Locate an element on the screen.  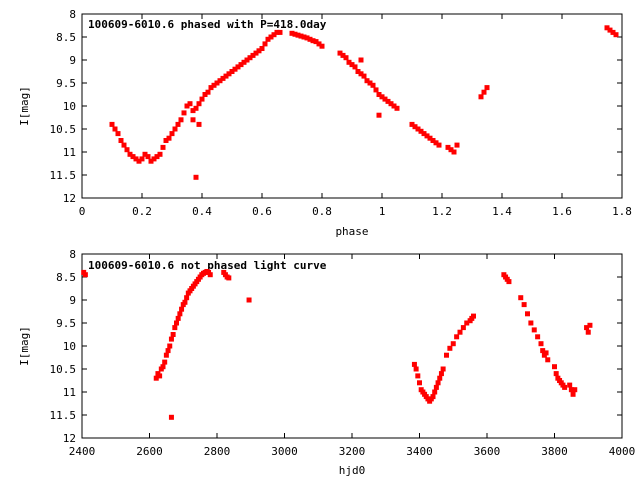
x-tick-label: 0.4 is located at coordinates (202, 211).